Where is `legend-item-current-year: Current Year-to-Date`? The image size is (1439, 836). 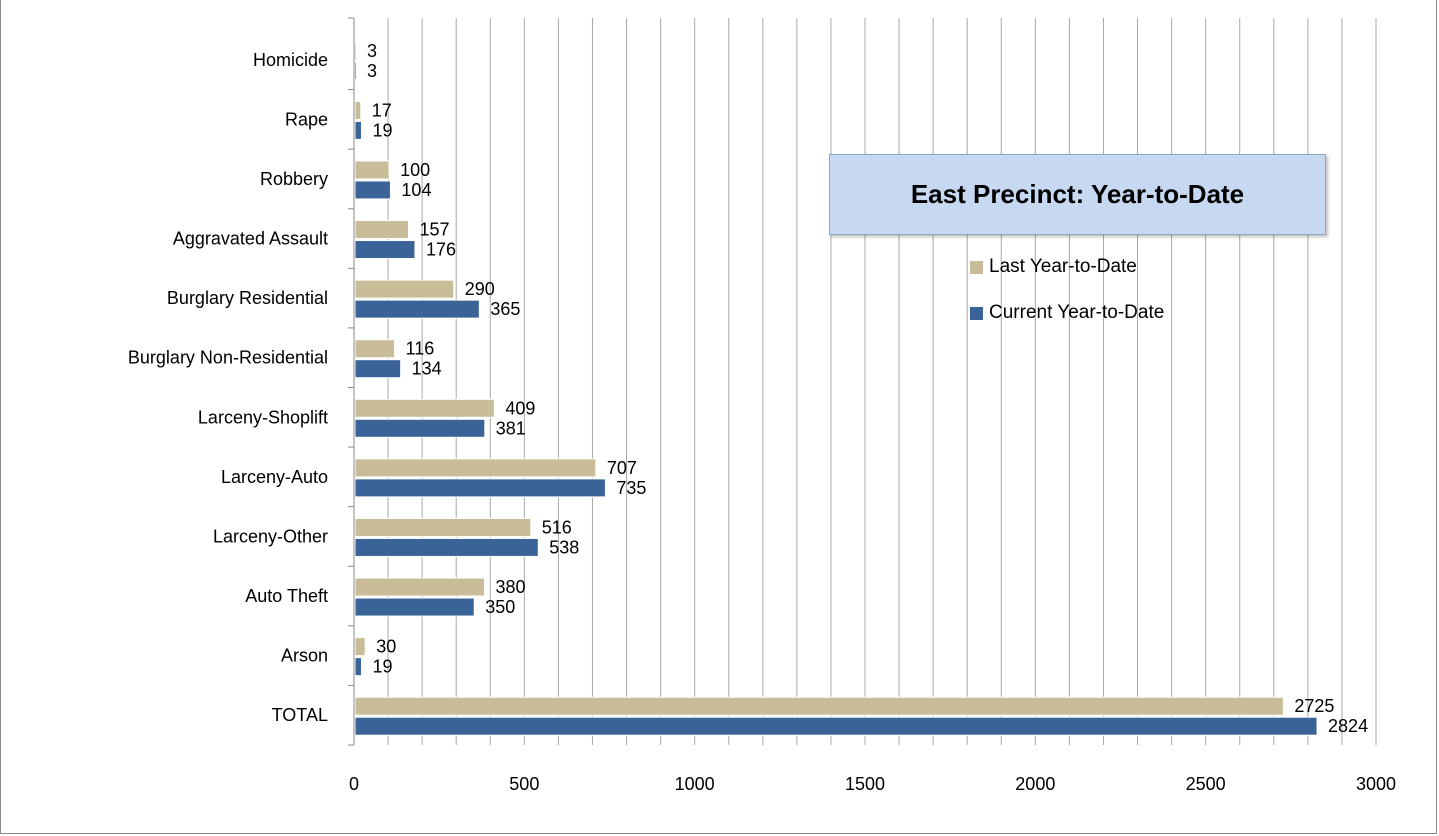 legend-item-current-year: Current Year-to-Date is located at coordinates (1067, 313).